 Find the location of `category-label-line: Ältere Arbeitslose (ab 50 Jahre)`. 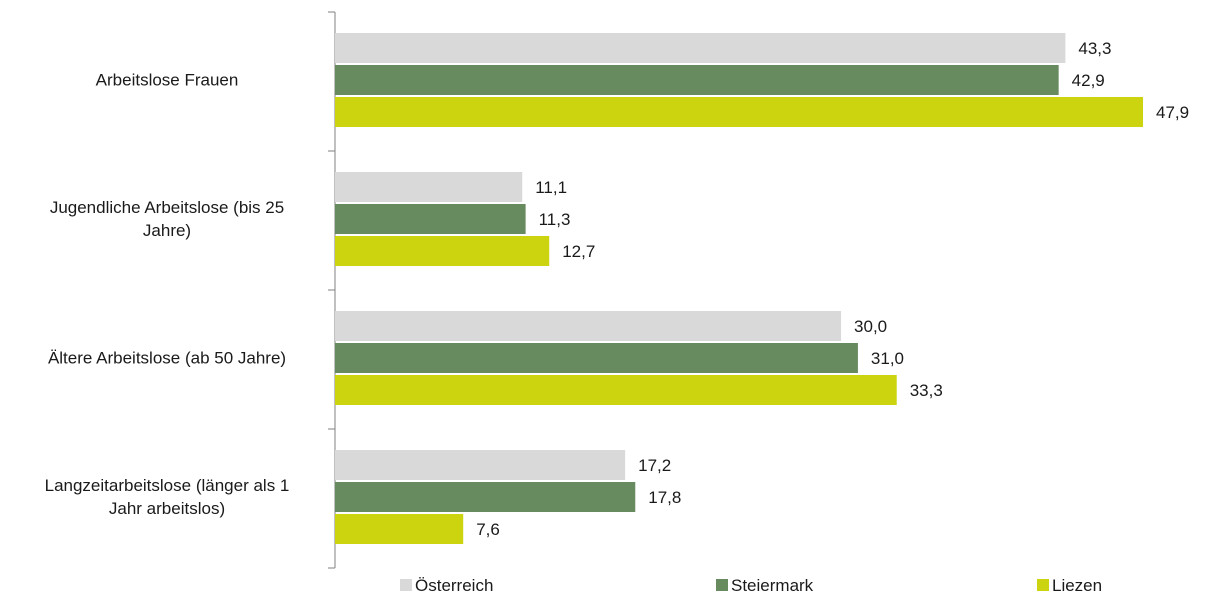

category-label-line: Ältere Arbeitslose (ab 50 Jahre) is located at coordinates (167, 358).